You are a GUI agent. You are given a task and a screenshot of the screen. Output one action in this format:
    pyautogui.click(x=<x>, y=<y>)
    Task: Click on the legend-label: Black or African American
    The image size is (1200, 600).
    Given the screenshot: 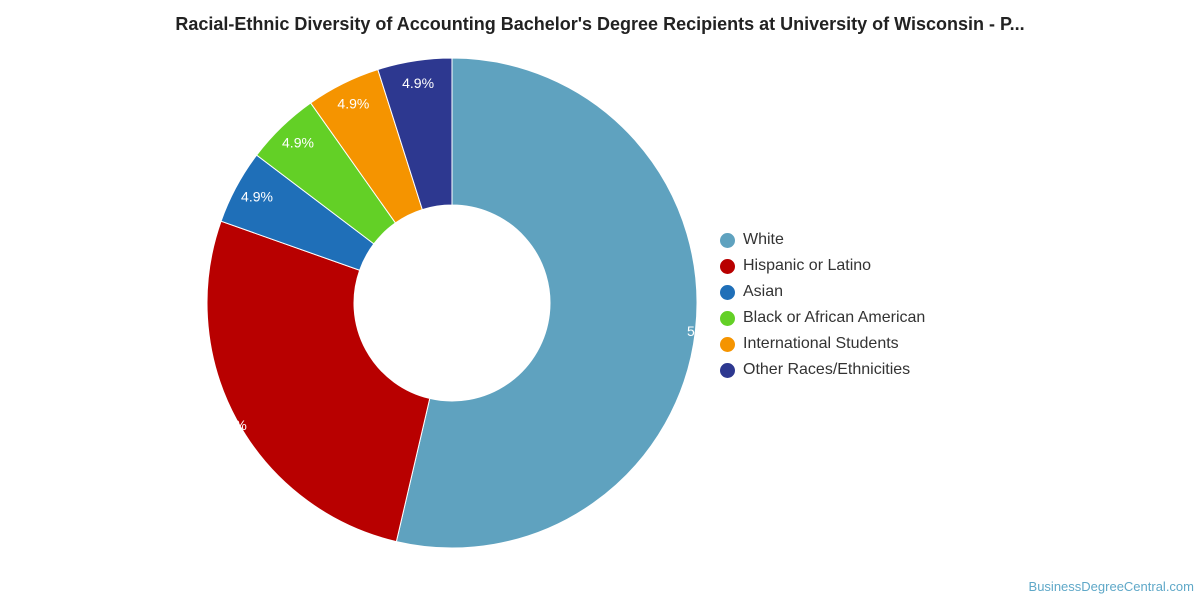 What is the action you would take?
    pyautogui.click(x=834, y=317)
    